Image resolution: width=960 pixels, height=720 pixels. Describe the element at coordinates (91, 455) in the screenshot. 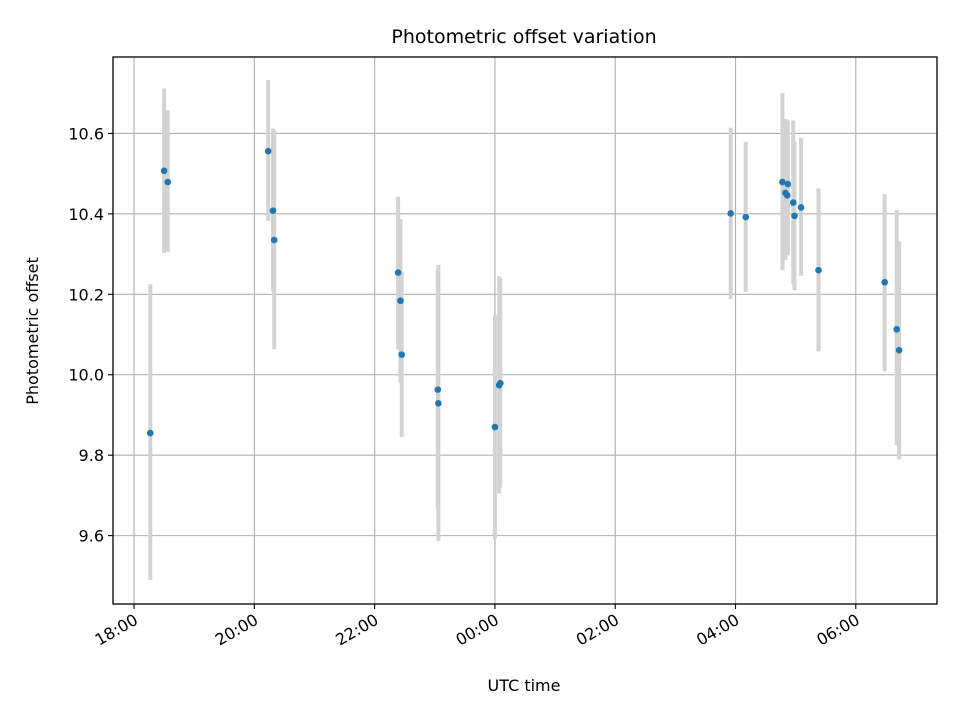

I see `y-tick-label-1: 9.8` at that location.